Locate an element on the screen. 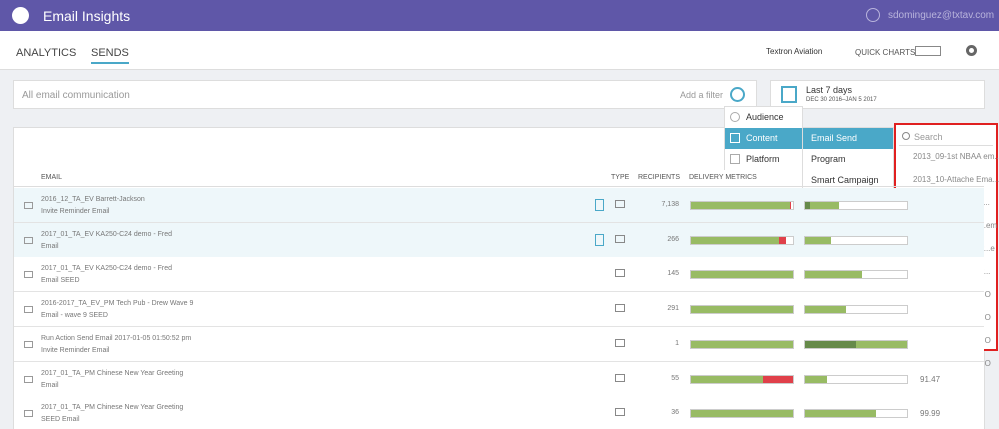 The width and height of the screenshot is (999, 429). column-header: TYPE is located at coordinates (620, 177).